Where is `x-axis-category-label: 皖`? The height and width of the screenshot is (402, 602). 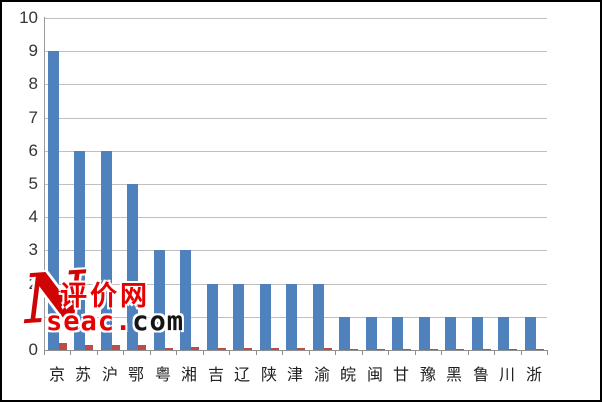
x-axis-category-label: 皖 is located at coordinates (347, 374).